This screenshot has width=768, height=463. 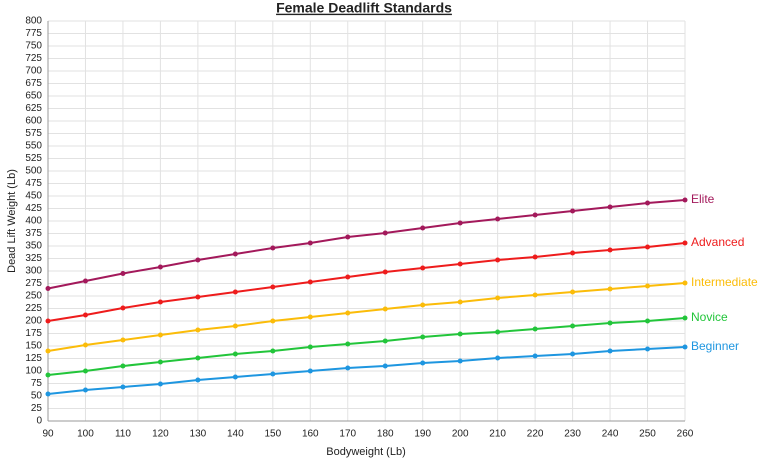 What do you see at coordinates (703, 199) in the screenshot?
I see `legend-entry: Elite` at bounding box center [703, 199].